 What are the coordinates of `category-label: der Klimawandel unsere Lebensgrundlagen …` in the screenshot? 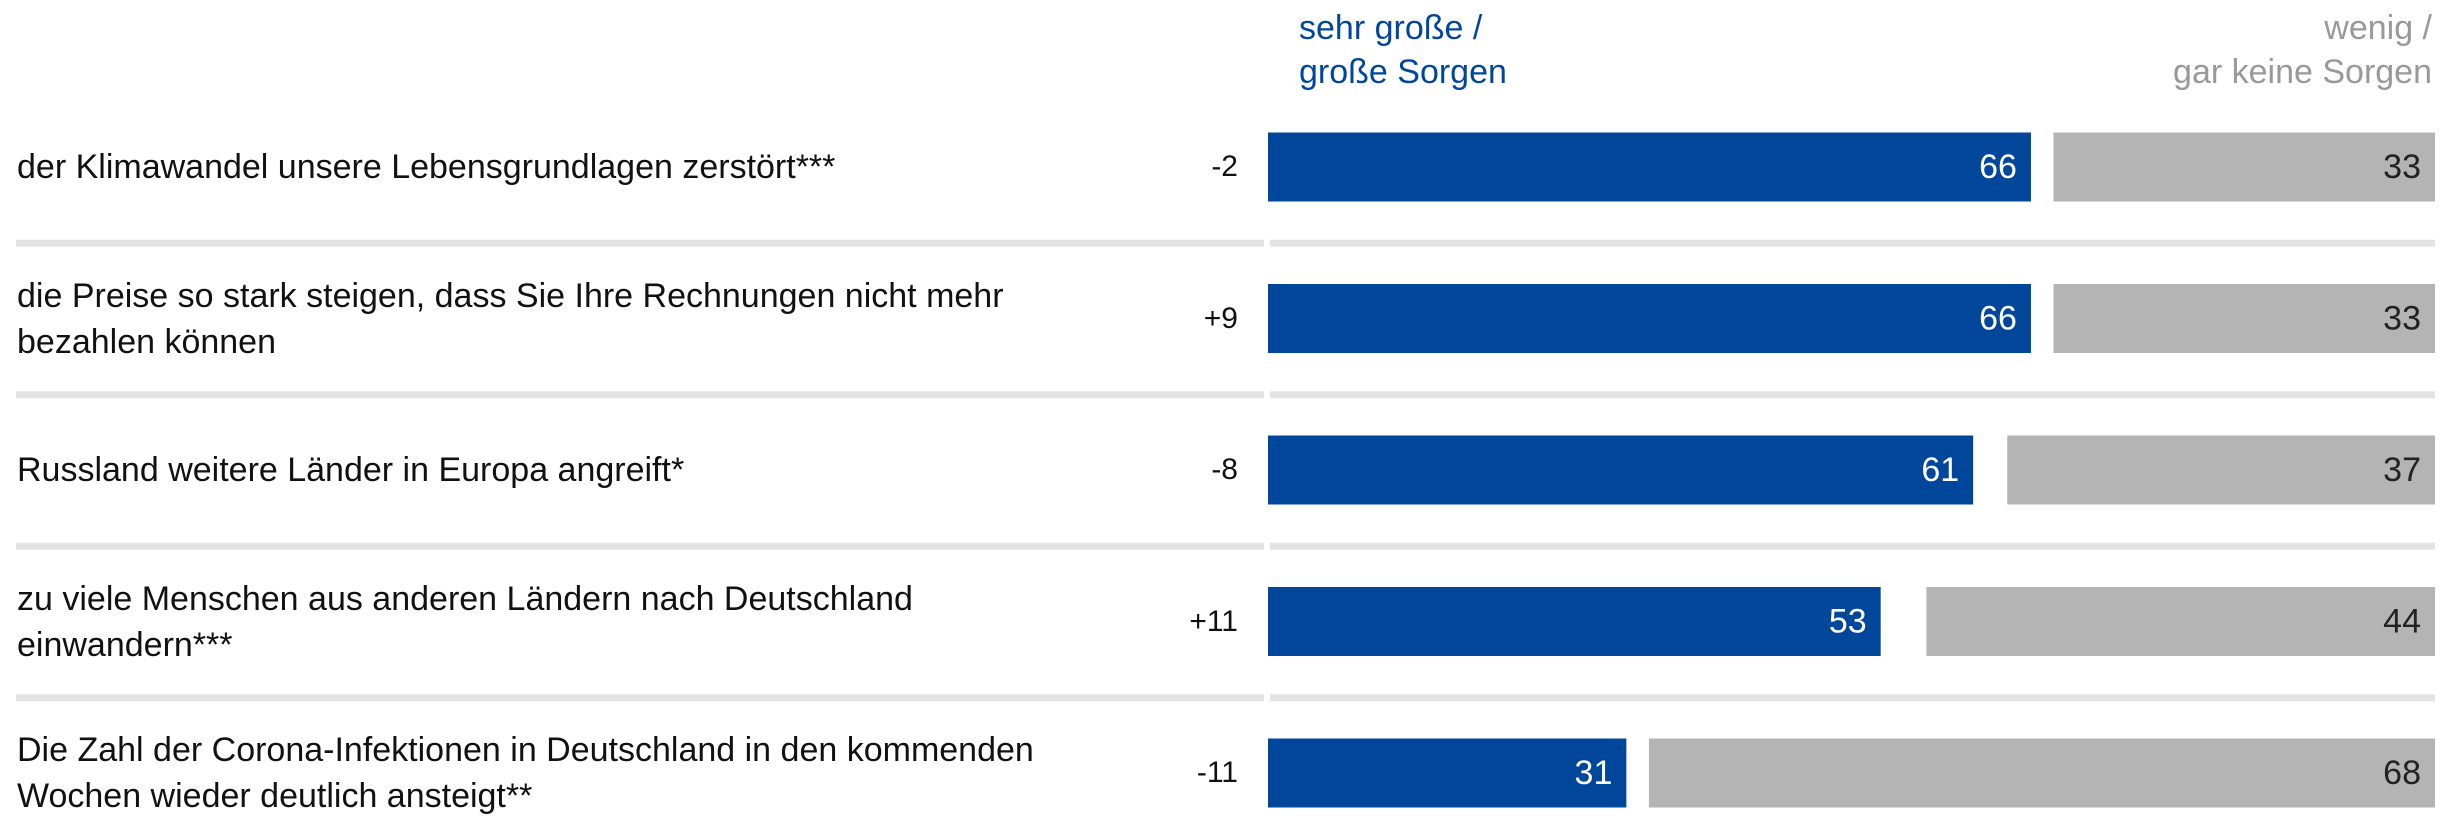 It's located at (426, 167).